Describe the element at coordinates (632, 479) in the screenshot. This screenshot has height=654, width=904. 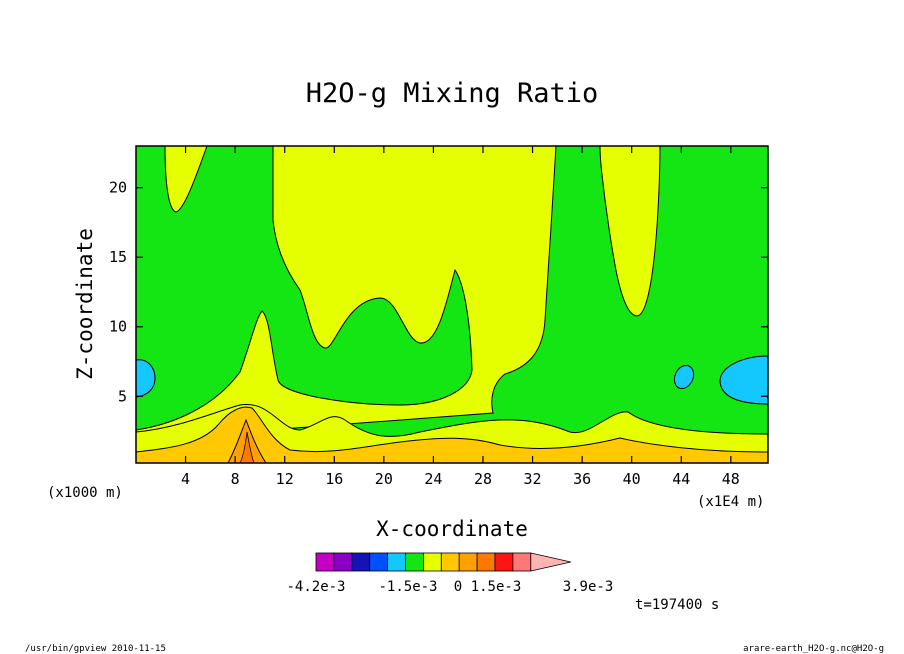
I see `x-tick-label: 40` at that location.